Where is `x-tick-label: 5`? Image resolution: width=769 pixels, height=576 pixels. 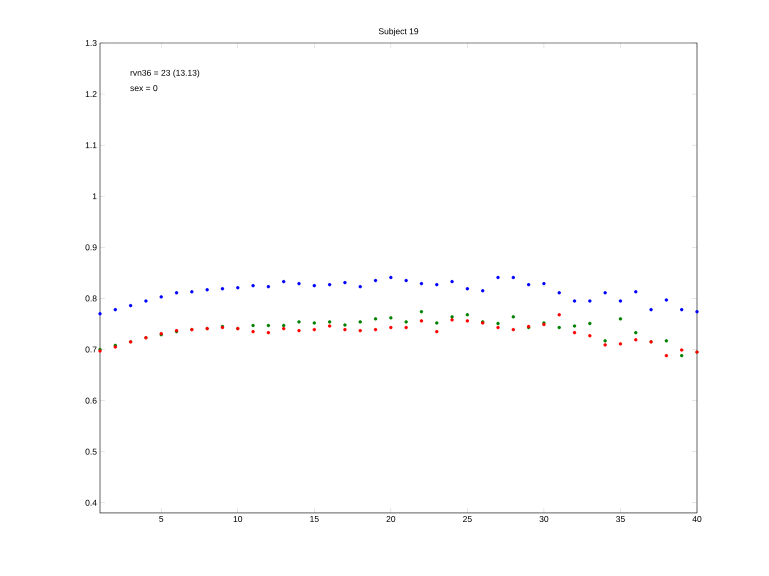 x-tick-label: 5 is located at coordinates (161, 519).